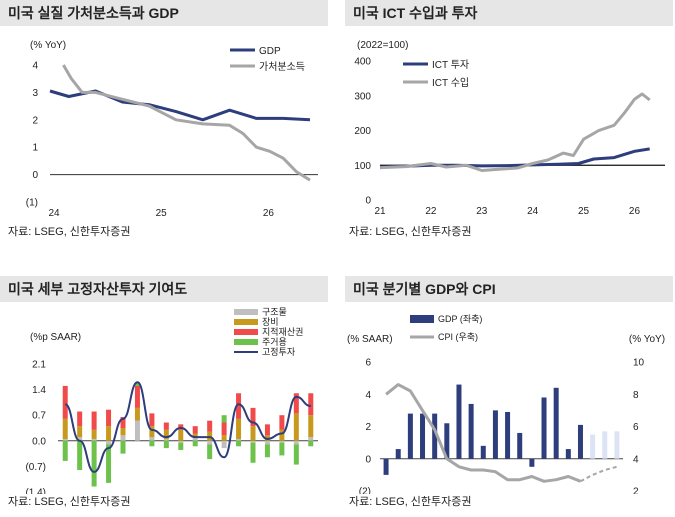 Image resolution: width=675 pixels, height=517 pixels. I want to click on y-axis-label: (% YoY), so click(48, 45).